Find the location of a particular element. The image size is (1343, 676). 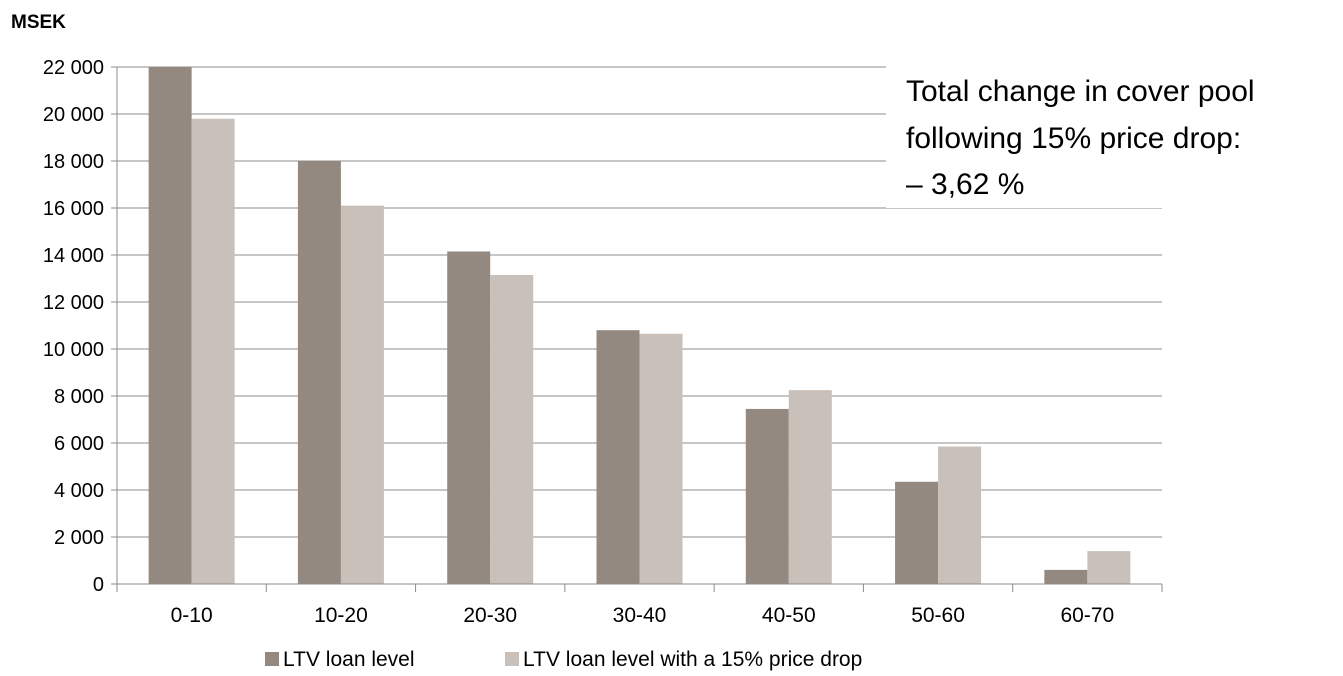

x-tick-label: 40-50 is located at coordinates (789, 615).